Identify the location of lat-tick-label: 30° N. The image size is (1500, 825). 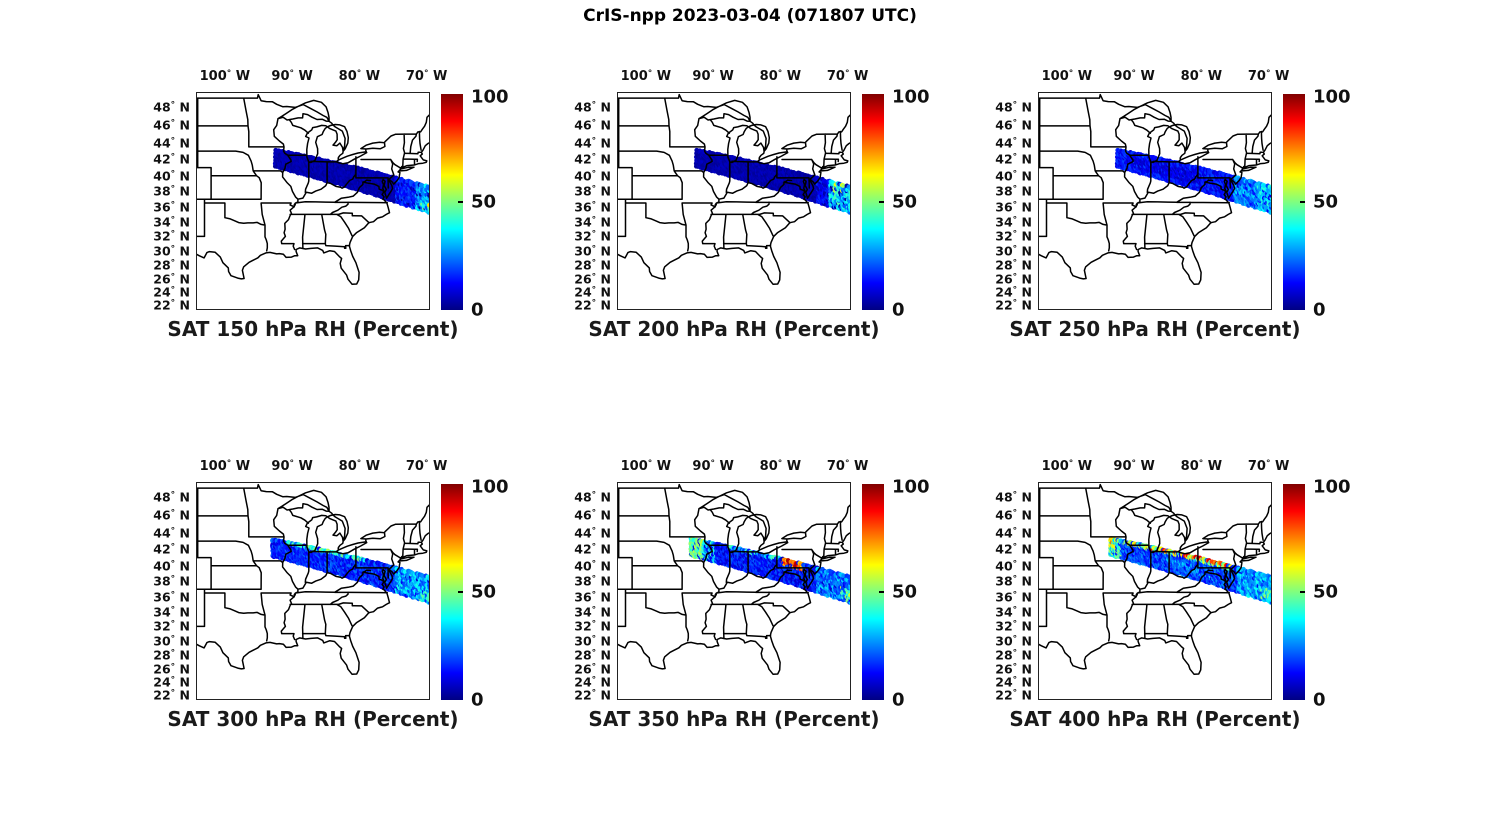
(592, 251).